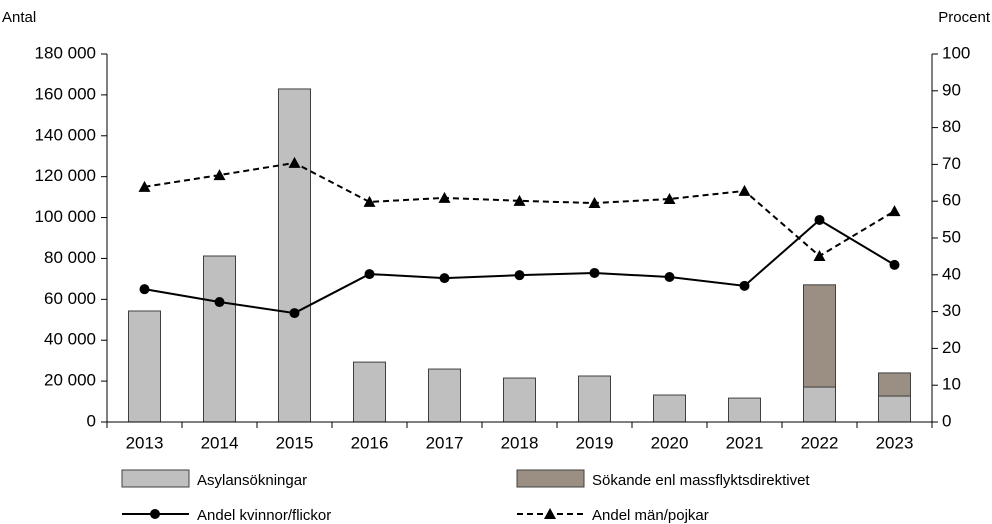 The width and height of the screenshot is (992, 524). What do you see at coordinates (701, 480) in the screenshot?
I see `legend-label: Sökande enl massflyktsdirektivet` at bounding box center [701, 480].